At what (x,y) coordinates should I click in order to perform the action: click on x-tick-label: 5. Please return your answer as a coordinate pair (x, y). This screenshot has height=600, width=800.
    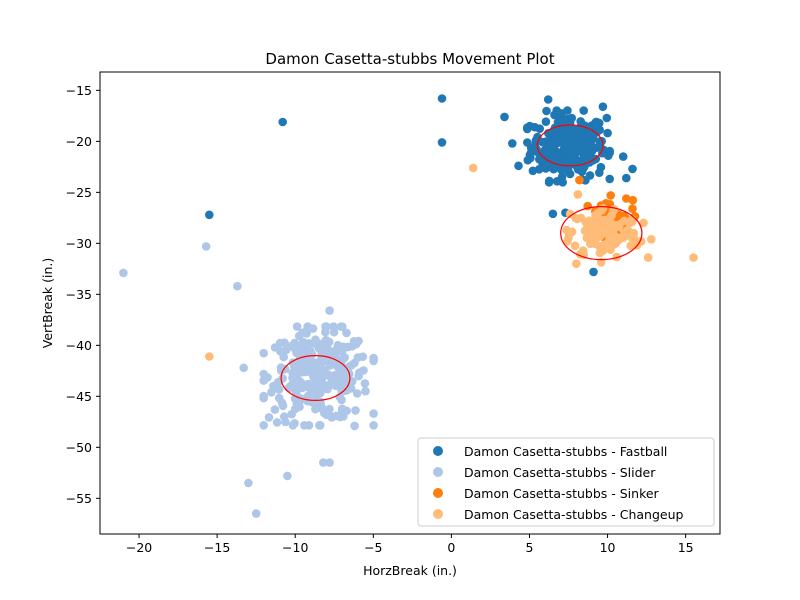
    Looking at the image, I should click on (529, 547).